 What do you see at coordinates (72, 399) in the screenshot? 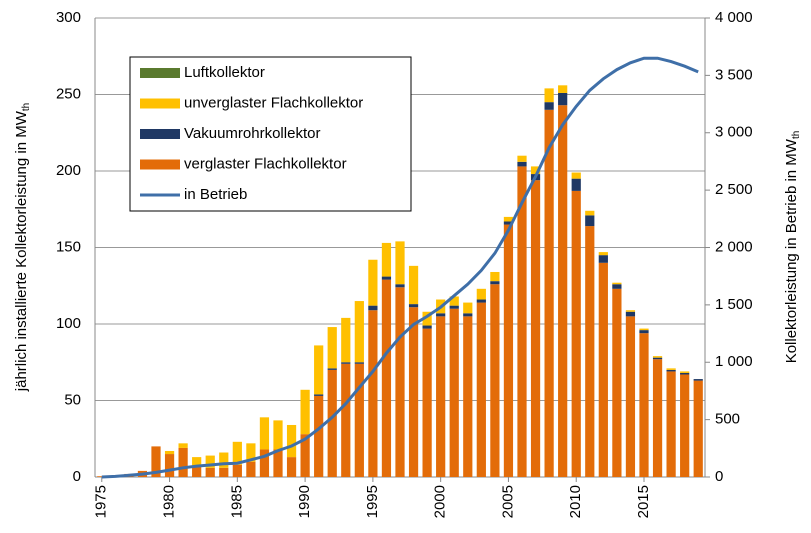
I see `y-tick-label: 50` at bounding box center [72, 399].